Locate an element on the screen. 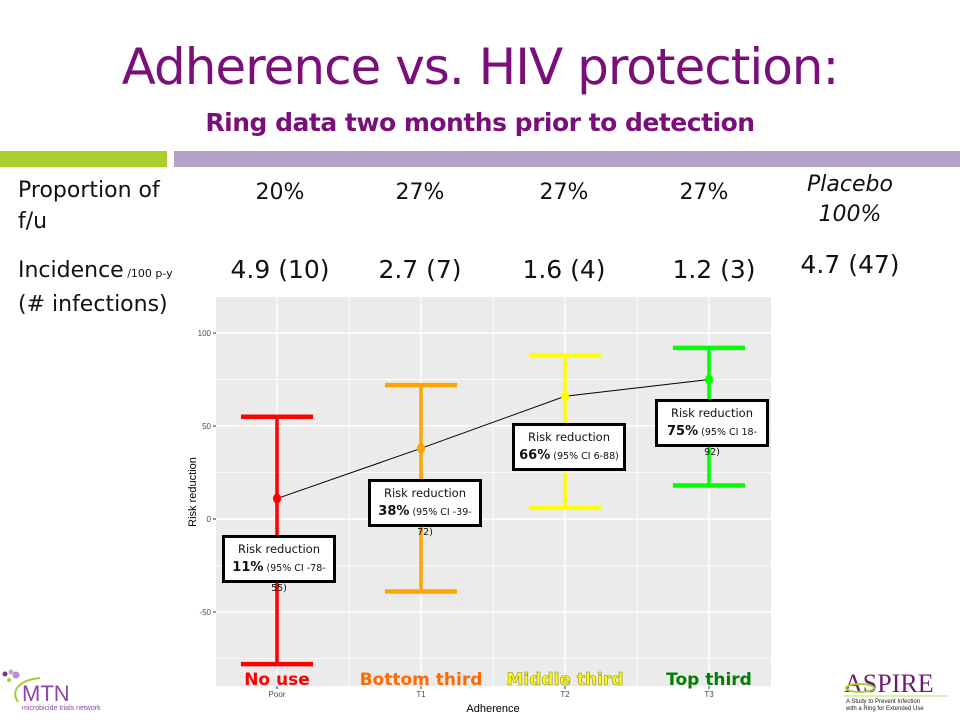 The width and height of the screenshot is (960, 720). y-tick-label: 0 is located at coordinates (209, 519).